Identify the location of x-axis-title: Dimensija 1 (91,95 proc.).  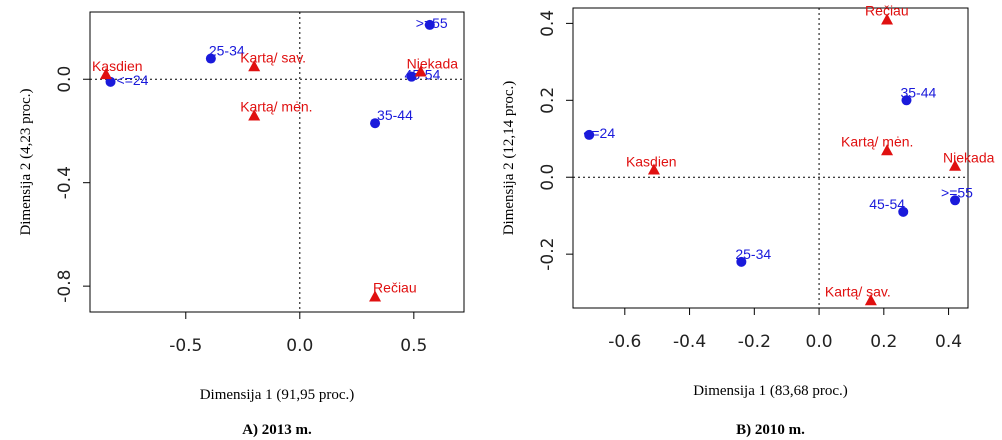
(277, 395).